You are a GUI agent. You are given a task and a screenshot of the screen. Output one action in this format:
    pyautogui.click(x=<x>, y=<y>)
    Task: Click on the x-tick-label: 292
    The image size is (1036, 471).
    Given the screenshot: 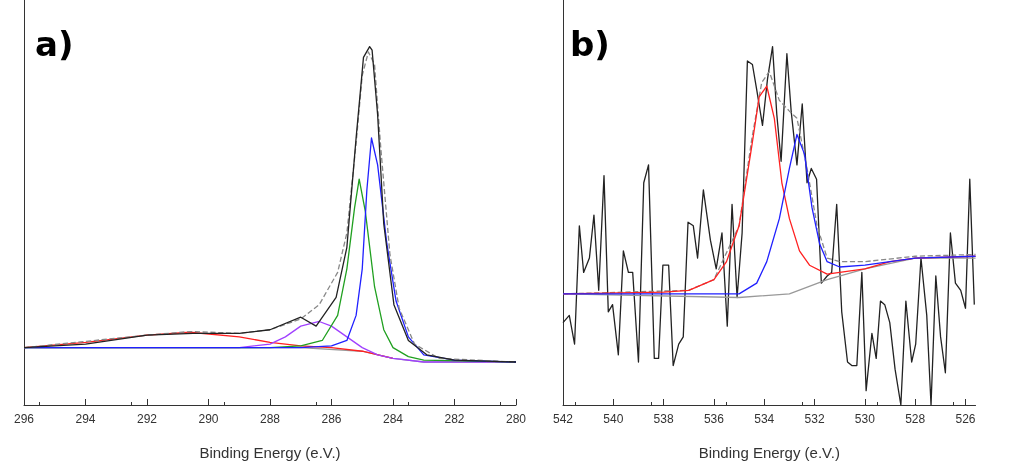 What is the action you would take?
    pyautogui.click(x=147, y=419)
    